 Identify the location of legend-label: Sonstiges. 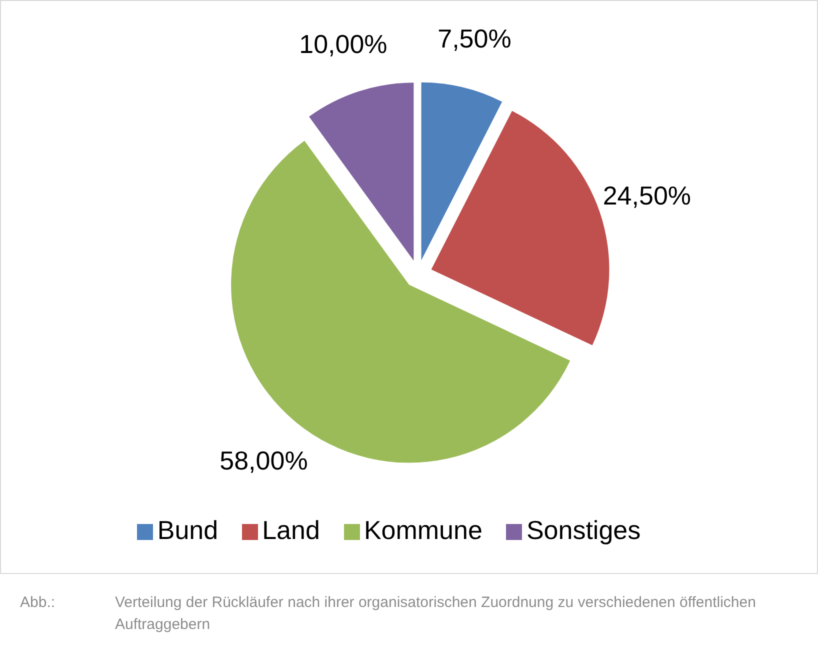
(583, 530).